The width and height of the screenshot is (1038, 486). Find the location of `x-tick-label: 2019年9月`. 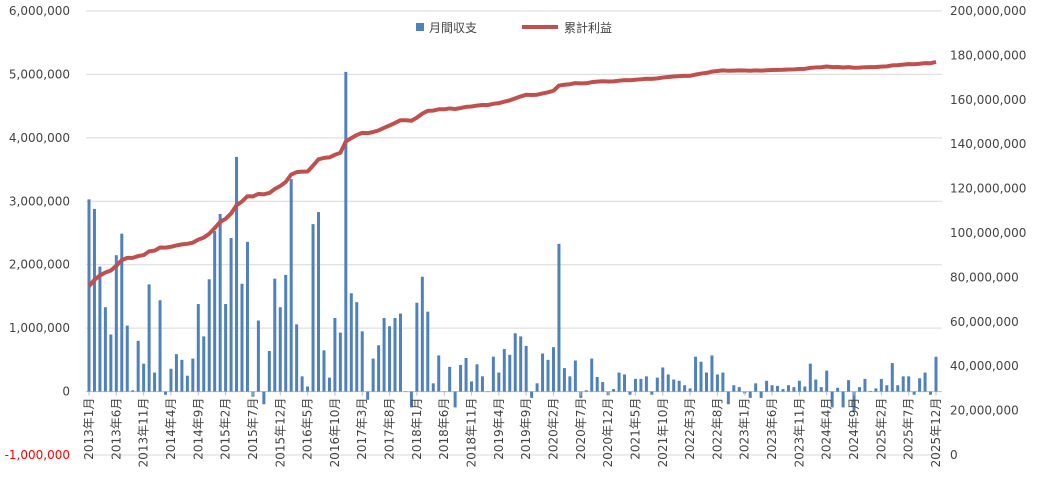

x-tick-label: 2019年9月 is located at coordinates (526, 429).